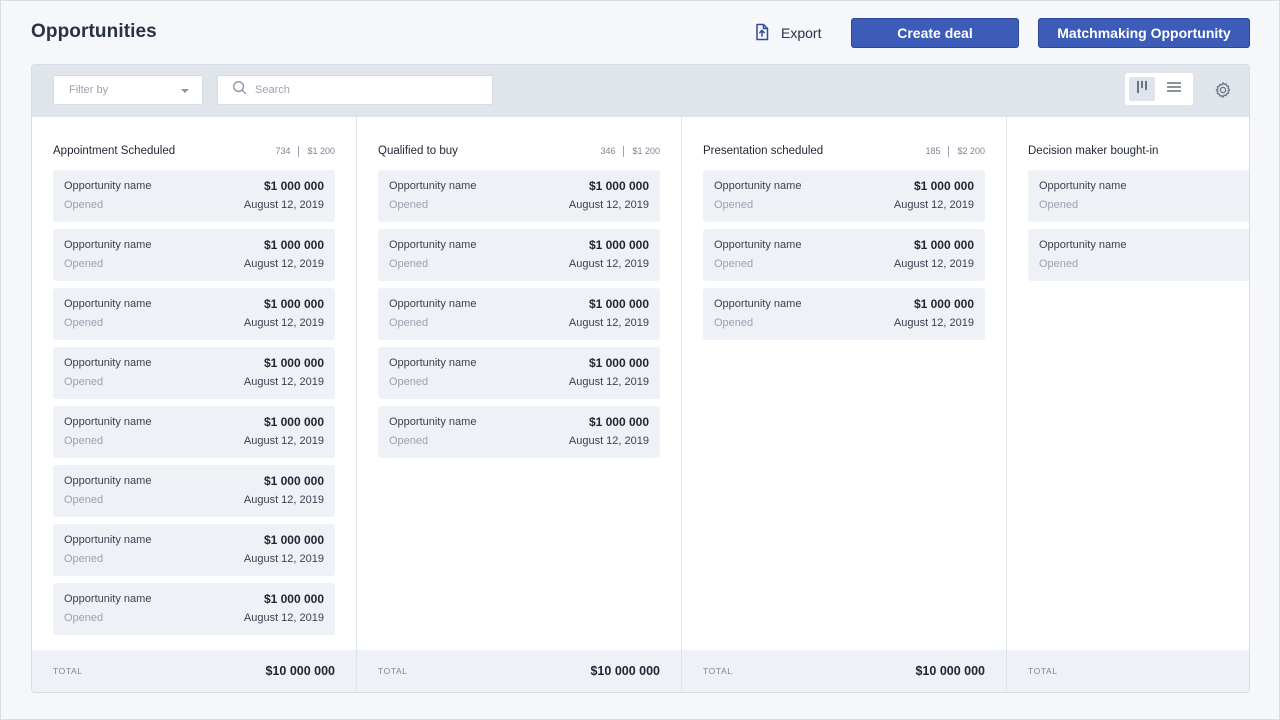 This screenshot has height=720, width=1280. Describe the element at coordinates (935, 33) in the screenshot. I see `create-deal-button: Create deal` at that location.